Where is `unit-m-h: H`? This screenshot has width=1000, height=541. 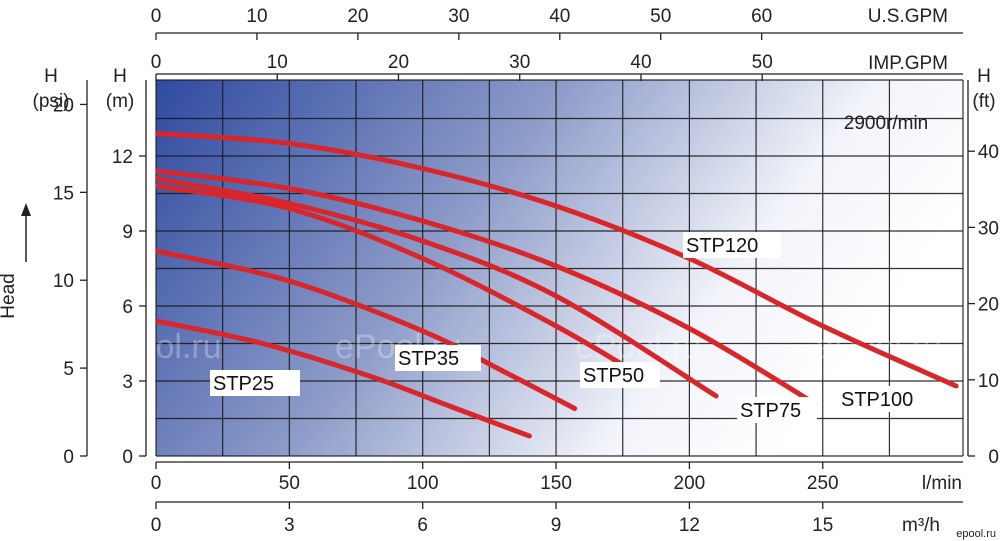
unit-m-h: H is located at coordinates (120, 76).